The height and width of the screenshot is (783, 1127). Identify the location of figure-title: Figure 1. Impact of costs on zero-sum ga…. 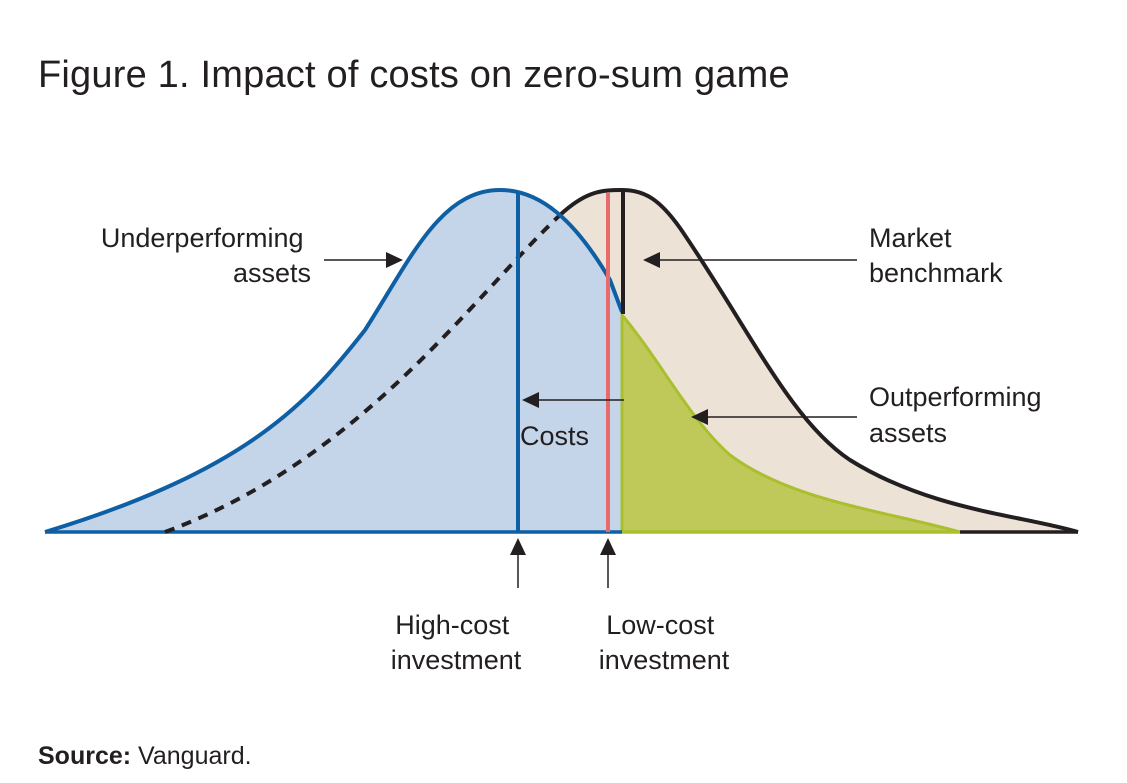
(414, 75).